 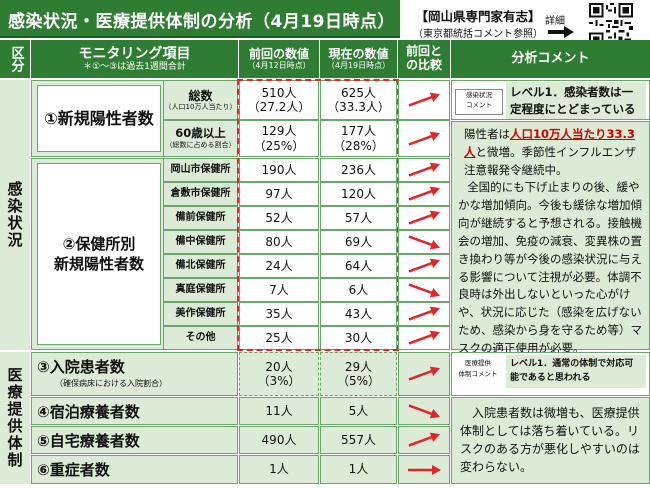 I want to click on header-item-note: ＊①～③は過去1週間合計, so click(x=134, y=66).